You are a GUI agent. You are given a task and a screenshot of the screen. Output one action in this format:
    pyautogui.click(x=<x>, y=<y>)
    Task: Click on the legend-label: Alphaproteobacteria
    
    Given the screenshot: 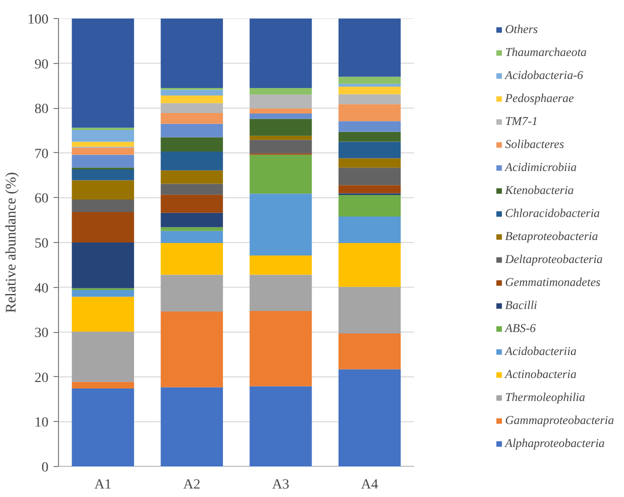 What is the action you would take?
    pyautogui.click(x=555, y=443)
    